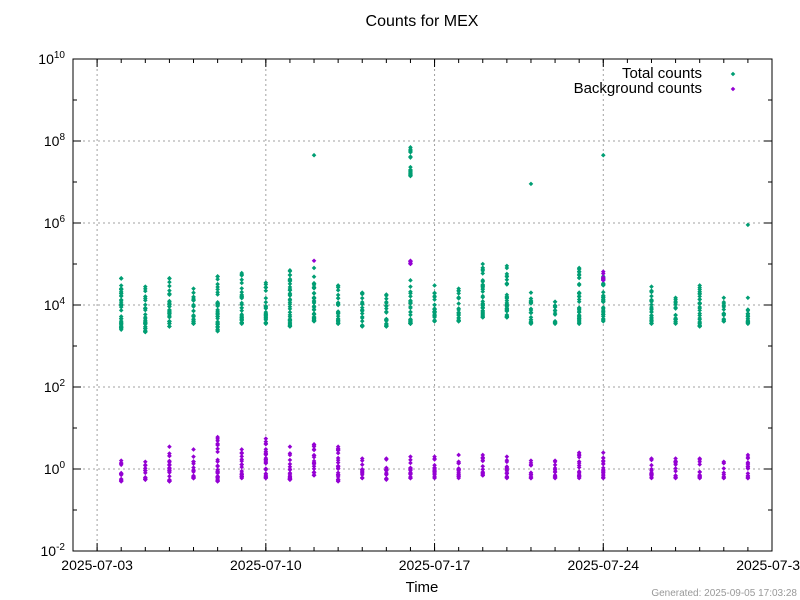 The height and width of the screenshot is (600, 800). Describe the element at coordinates (768, 565) in the screenshot. I see `x-tick-label: 2025-07-31` at that location.